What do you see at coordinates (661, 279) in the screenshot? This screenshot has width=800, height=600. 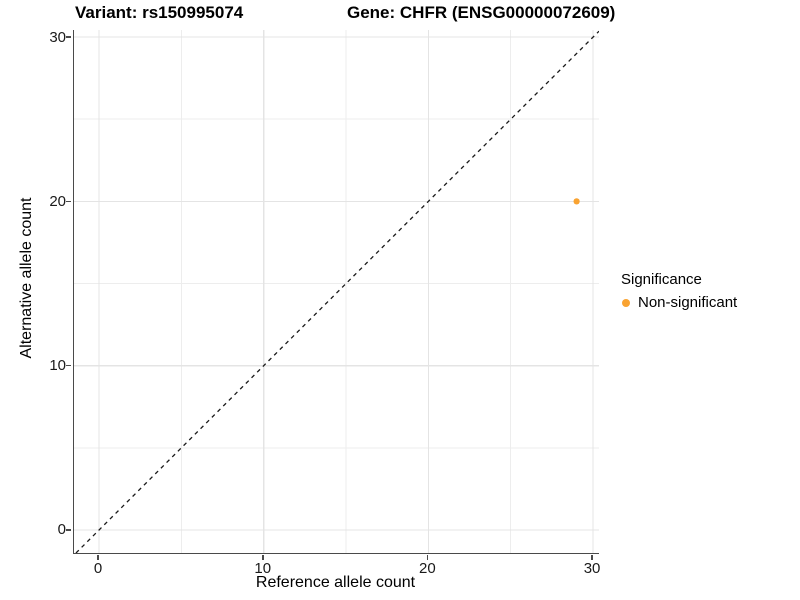 I see `legend-title: Significance` at bounding box center [661, 279].